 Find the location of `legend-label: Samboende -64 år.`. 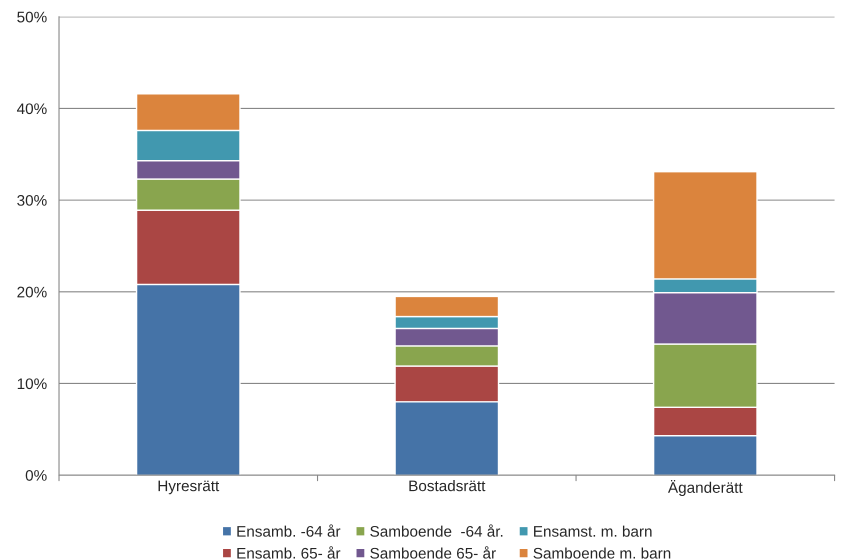

legend-label: Samboende -64 år. is located at coordinates (436, 530).